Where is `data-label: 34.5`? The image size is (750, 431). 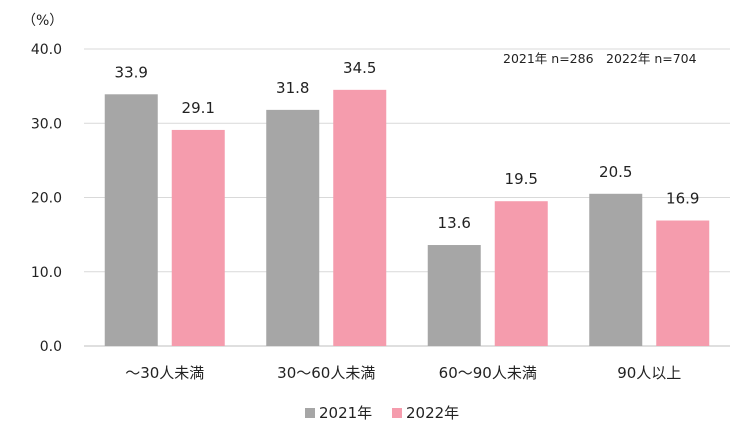 data-label: 34.5 is located at coordinates (359, 68).